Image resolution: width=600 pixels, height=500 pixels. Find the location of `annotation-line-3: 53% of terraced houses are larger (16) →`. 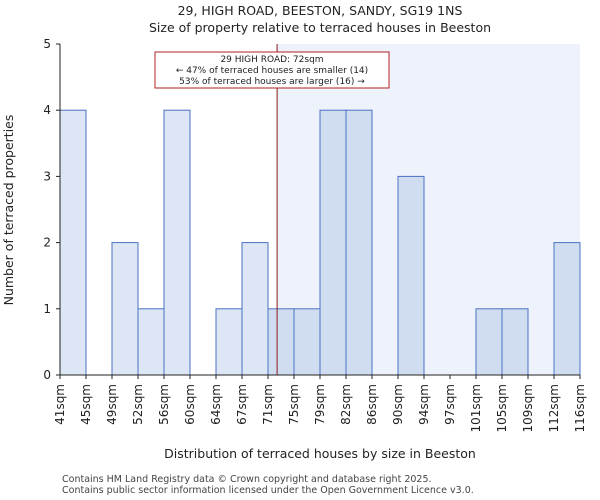

annotation-line-3: 53% of terraced houses are larger (16) → is located at coordinates (272, 82).